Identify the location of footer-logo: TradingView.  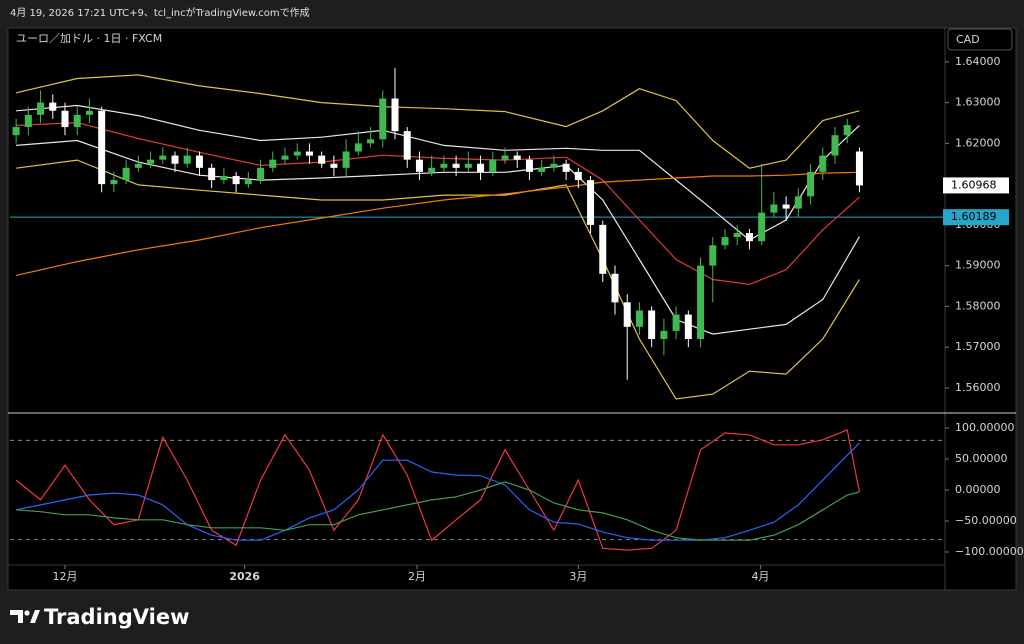
(116, 617).